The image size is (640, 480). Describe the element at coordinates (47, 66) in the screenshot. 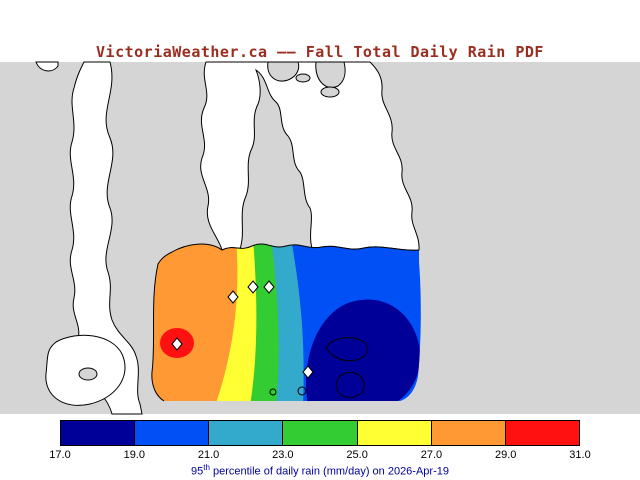

I see `water-top-left-notch` at that location.